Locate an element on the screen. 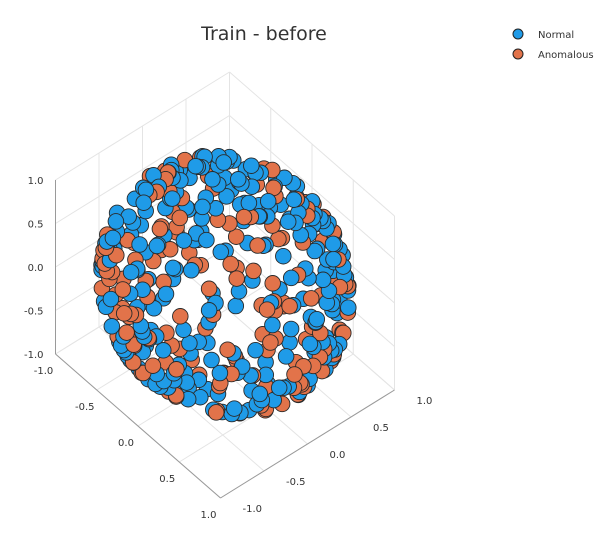  legend-label-normal: Normal is located at coordinates (556, 35).